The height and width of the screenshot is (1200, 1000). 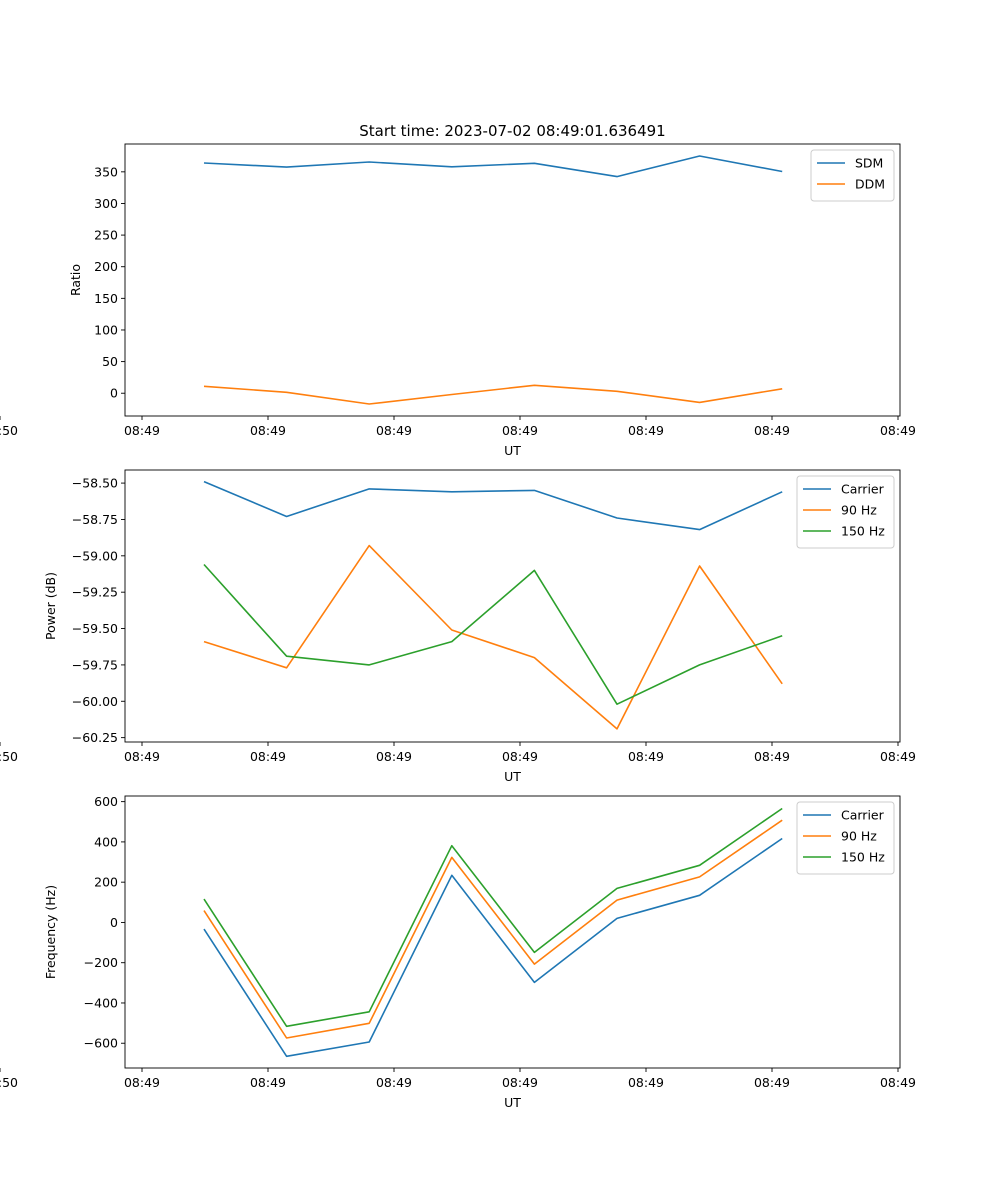 What do you see at coordinates (106, 235) in the screenshot?
I see `y-tick-label: 250` at bounding box center [106, 235].